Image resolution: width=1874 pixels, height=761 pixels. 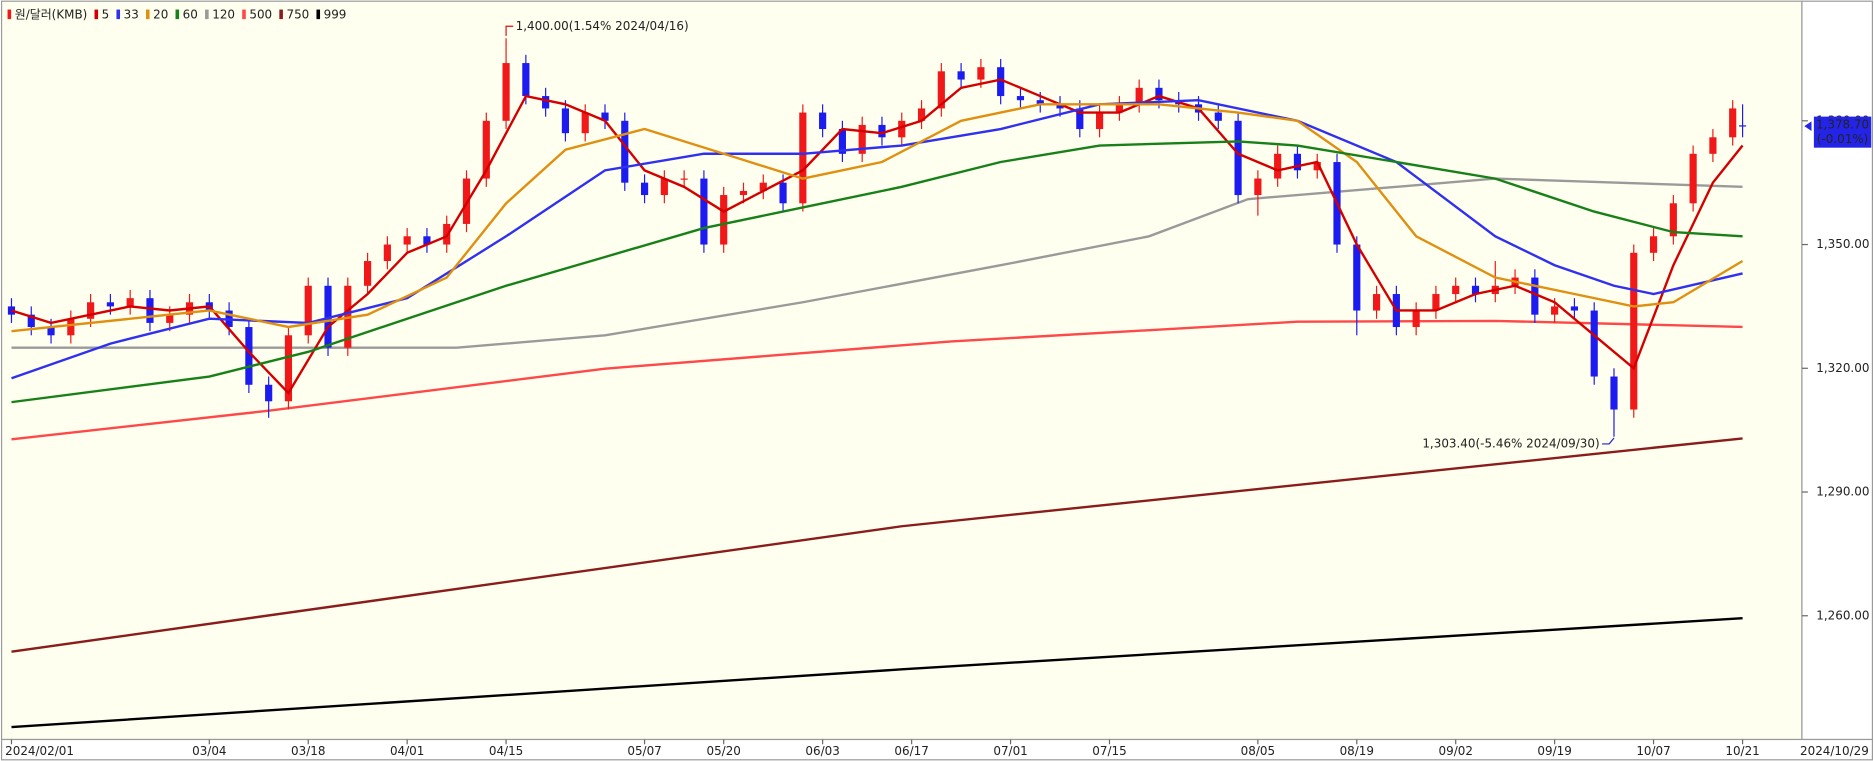 What do you see at coordinates (1258, 751) in the screenshot?
I see `x-tick-label: 08/05` at bounding box center [1258, 751].